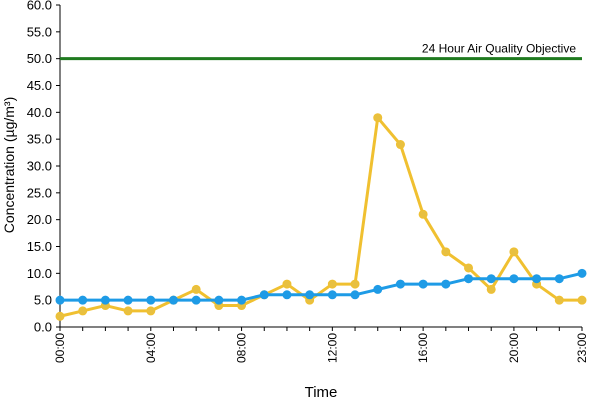 This screenshot has height=405, width=600. I want to click on y-tick-label: 25.0, so click(39, 192).